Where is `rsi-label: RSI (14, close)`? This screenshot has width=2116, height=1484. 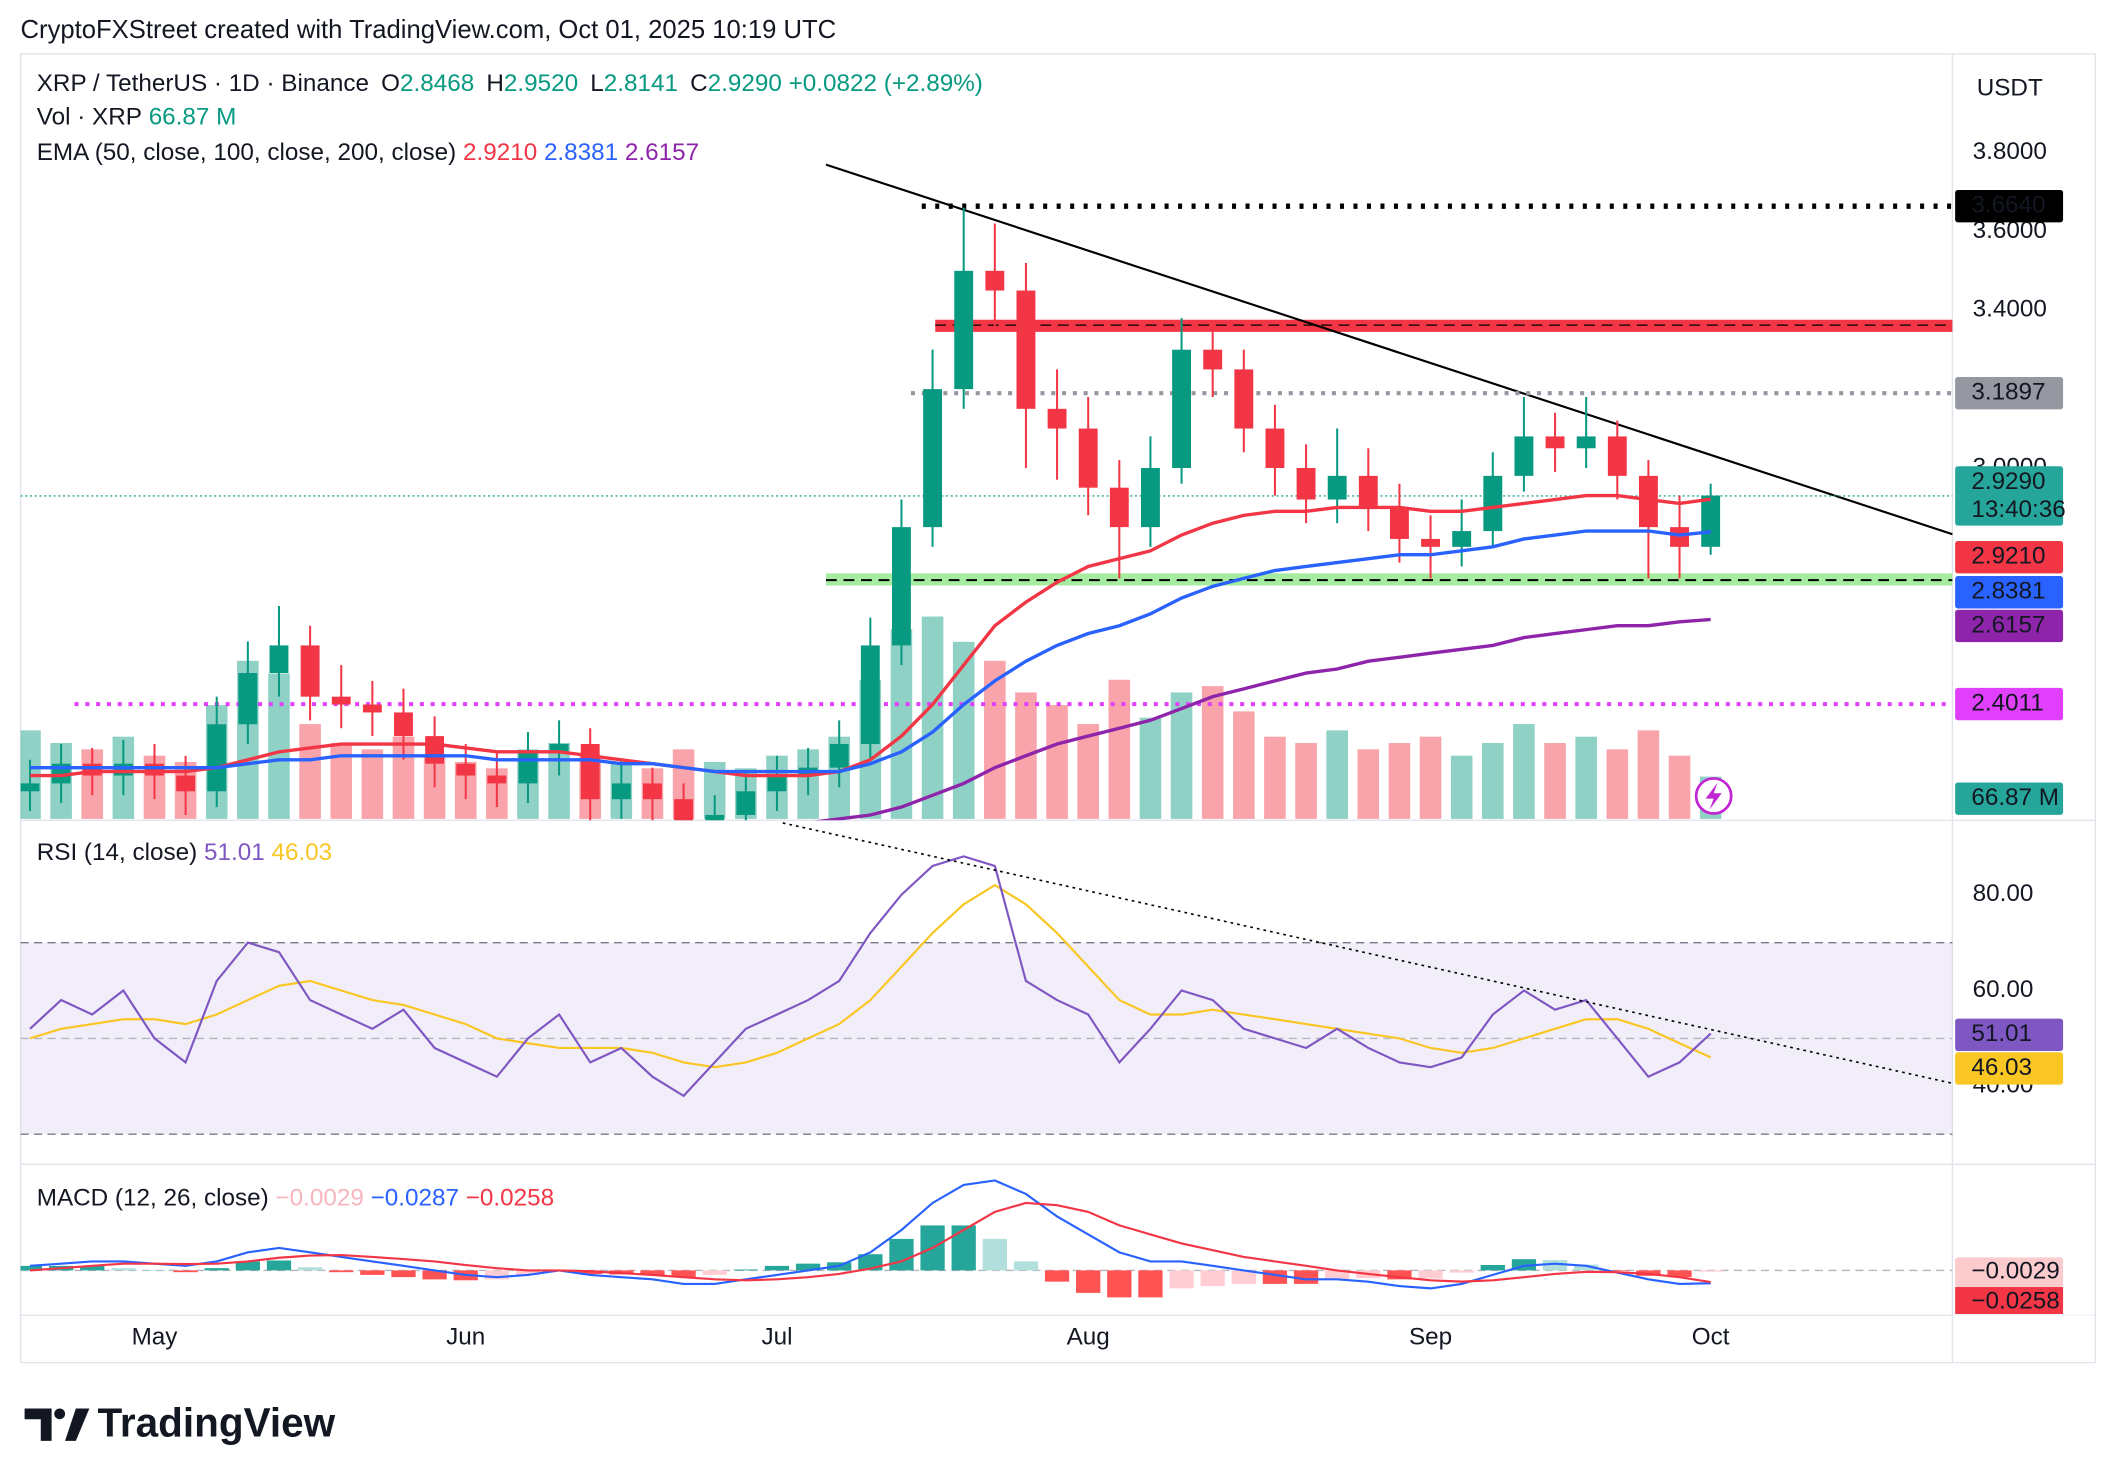
rsi-label: RSI (14, close) is located at coordinates (117, 852).